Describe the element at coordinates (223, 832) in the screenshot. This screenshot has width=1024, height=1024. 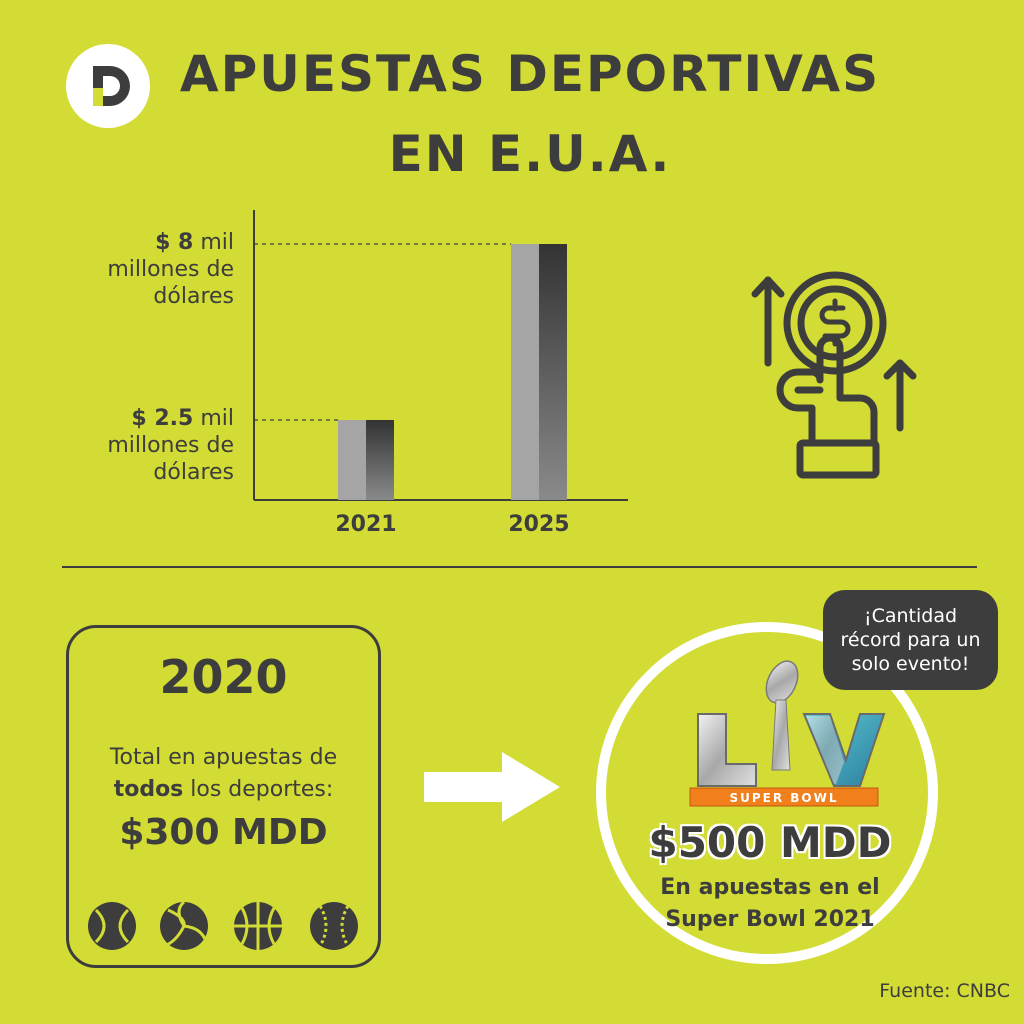
I see `box-2020-amount: $300 MDD` at that location.